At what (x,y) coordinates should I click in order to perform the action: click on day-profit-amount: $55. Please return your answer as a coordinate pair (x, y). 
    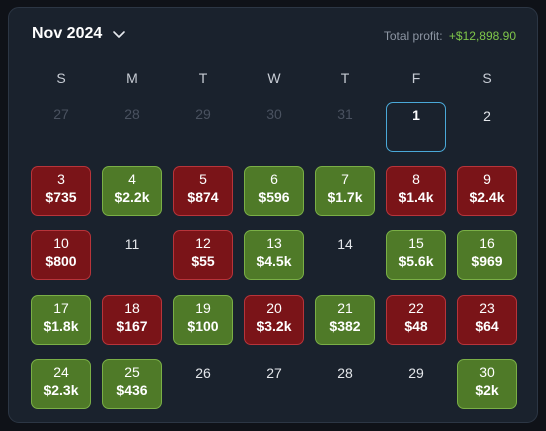
    Looking at the image, I should click on (203, 261).